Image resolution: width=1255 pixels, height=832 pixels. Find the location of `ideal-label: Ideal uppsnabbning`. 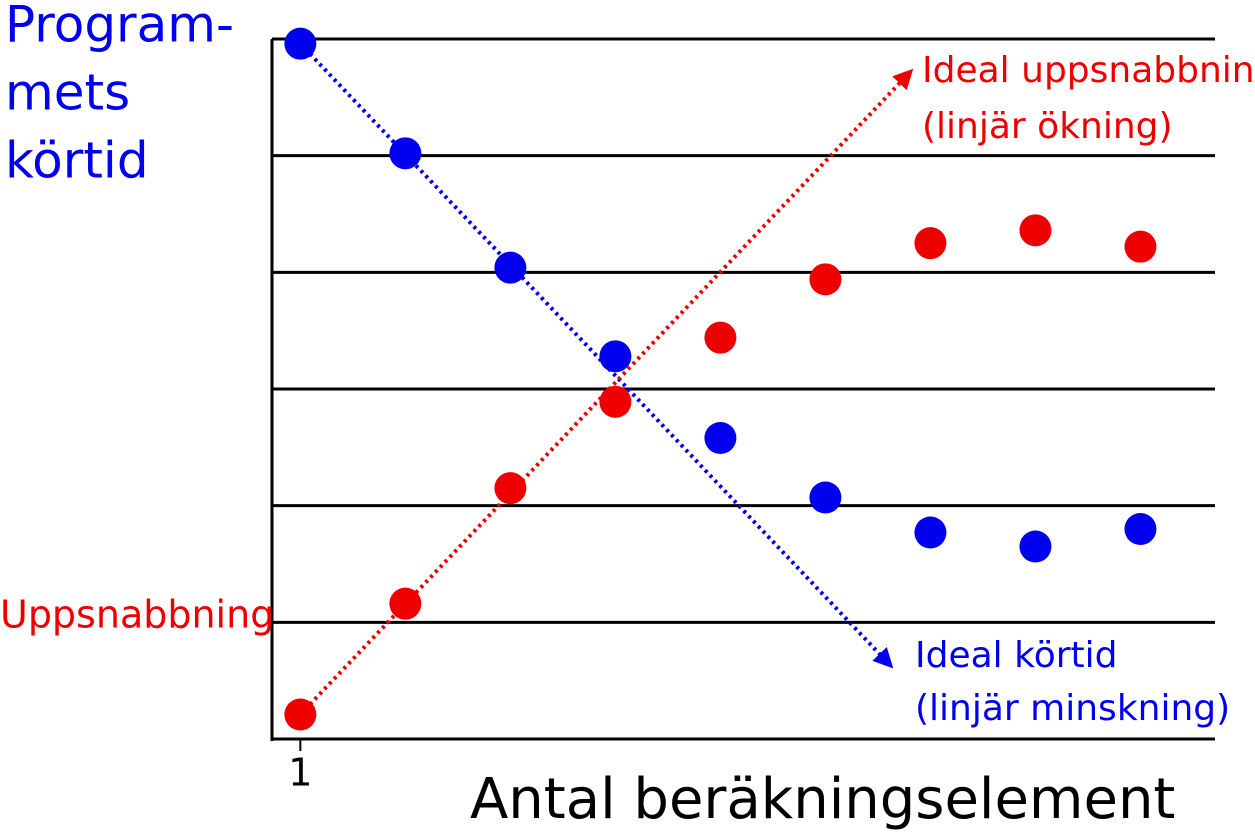

ideal-label: Ideal uppsnabbning is located at coordinates (1088, 70).